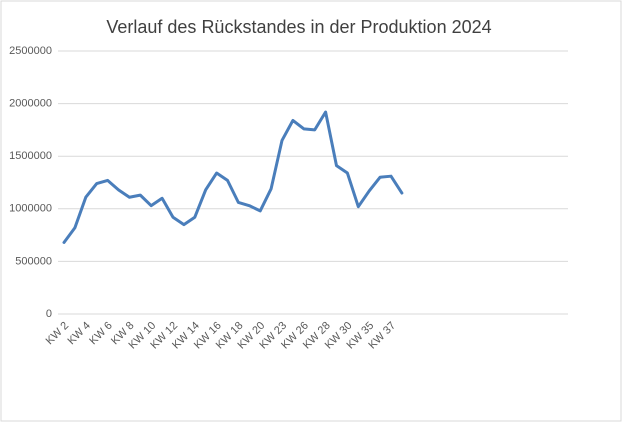  I want to click on y-tick-label: 2000000, so click(30, 104).